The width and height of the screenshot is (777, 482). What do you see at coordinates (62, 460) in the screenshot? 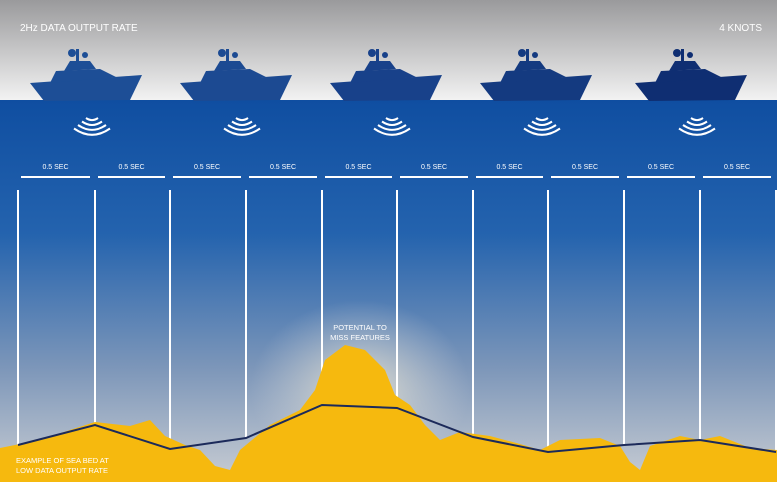
I see `seabed-note: EXAMPLE OF SEA BED AT` at bounding box center [62, 460].